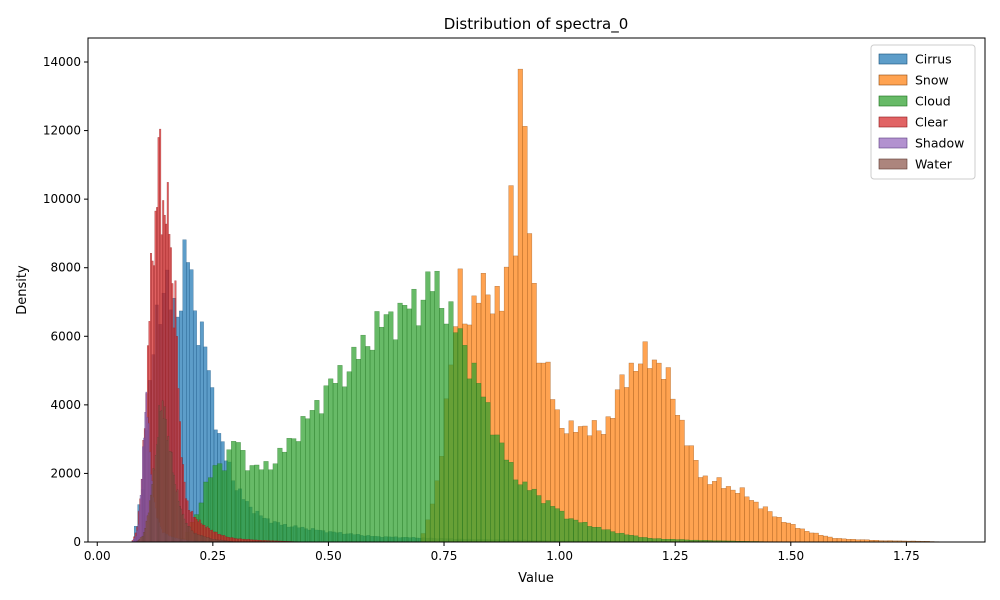 The image size is (1000, 600). What do you see at coordinates (939, 143) in the screenshot?
I see `legend-label: Shadow` at bounding box center [939, 143].